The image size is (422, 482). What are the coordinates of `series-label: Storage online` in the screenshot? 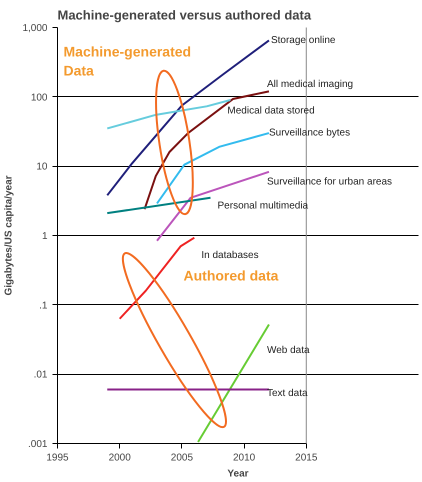 It's located at (303, 40).